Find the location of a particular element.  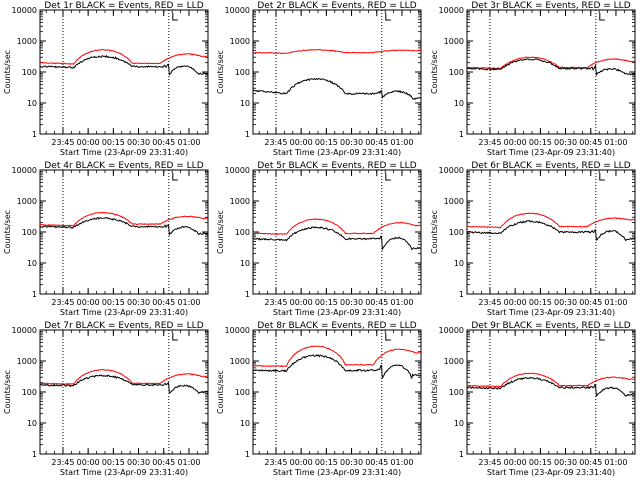

panel-title: Det 7r BLACK = Events, RED = LLD is located at coordinates (123, 326).